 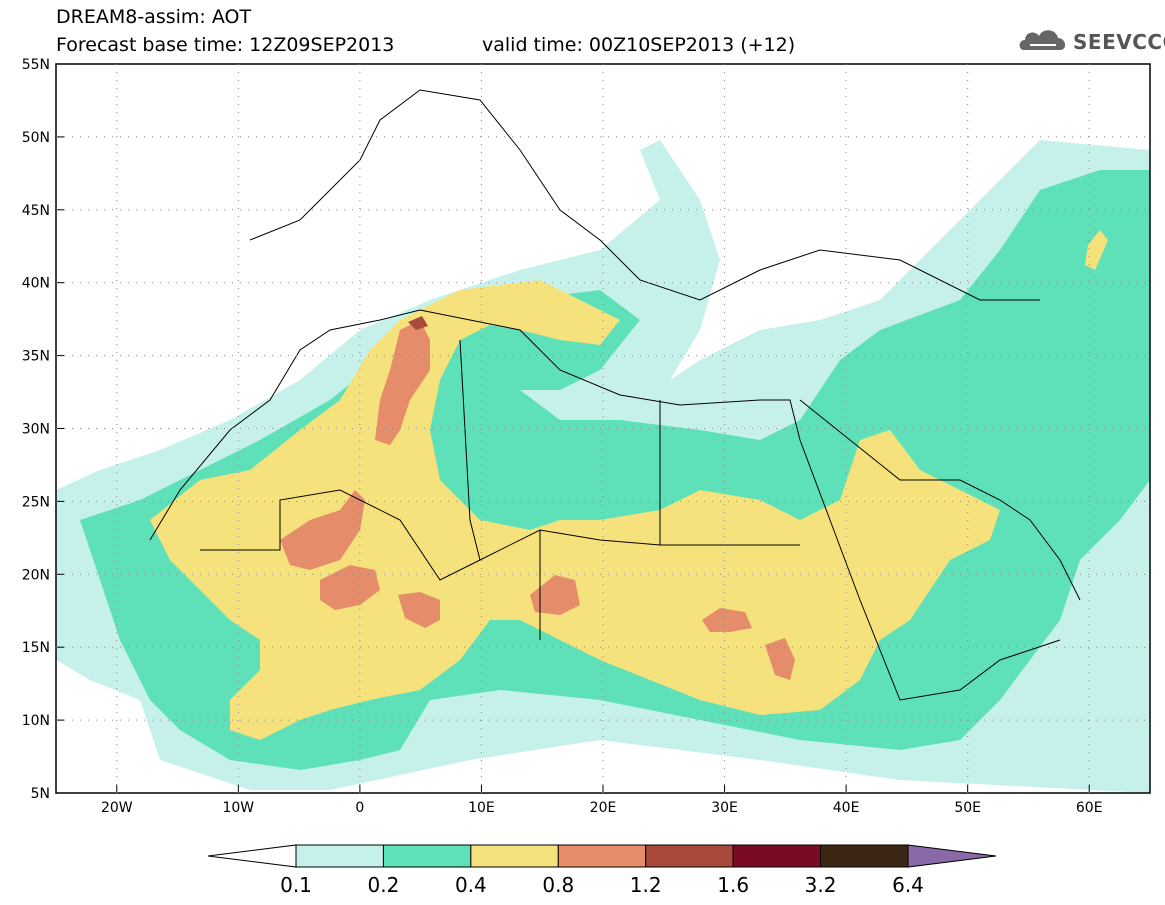 What do you see at coordinates (225, 45) in the screenshot?
I see `forecast-base-time: Forecast base time: 12Z09SEP2013` at bounding box center [225, 45].